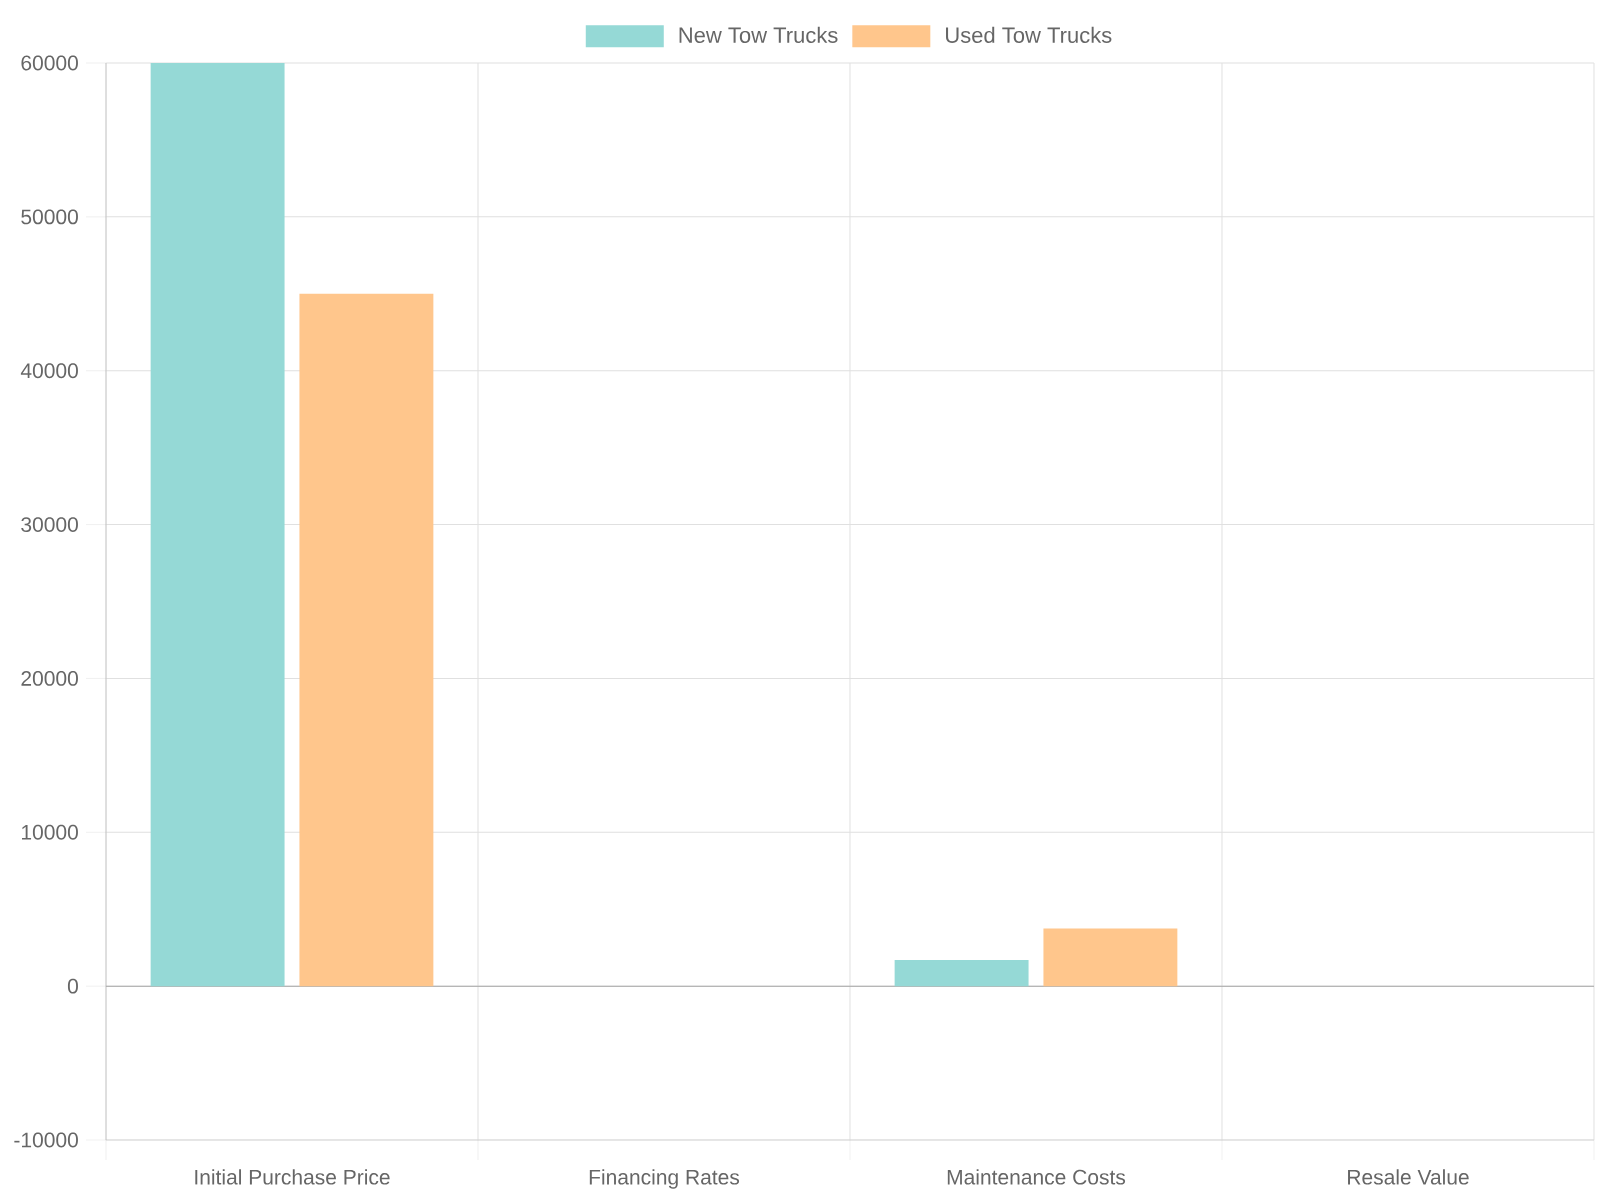 The image size is (1600, 1200). I want to click on legend-label: Used Tow Trucks, so click(1029, 34).